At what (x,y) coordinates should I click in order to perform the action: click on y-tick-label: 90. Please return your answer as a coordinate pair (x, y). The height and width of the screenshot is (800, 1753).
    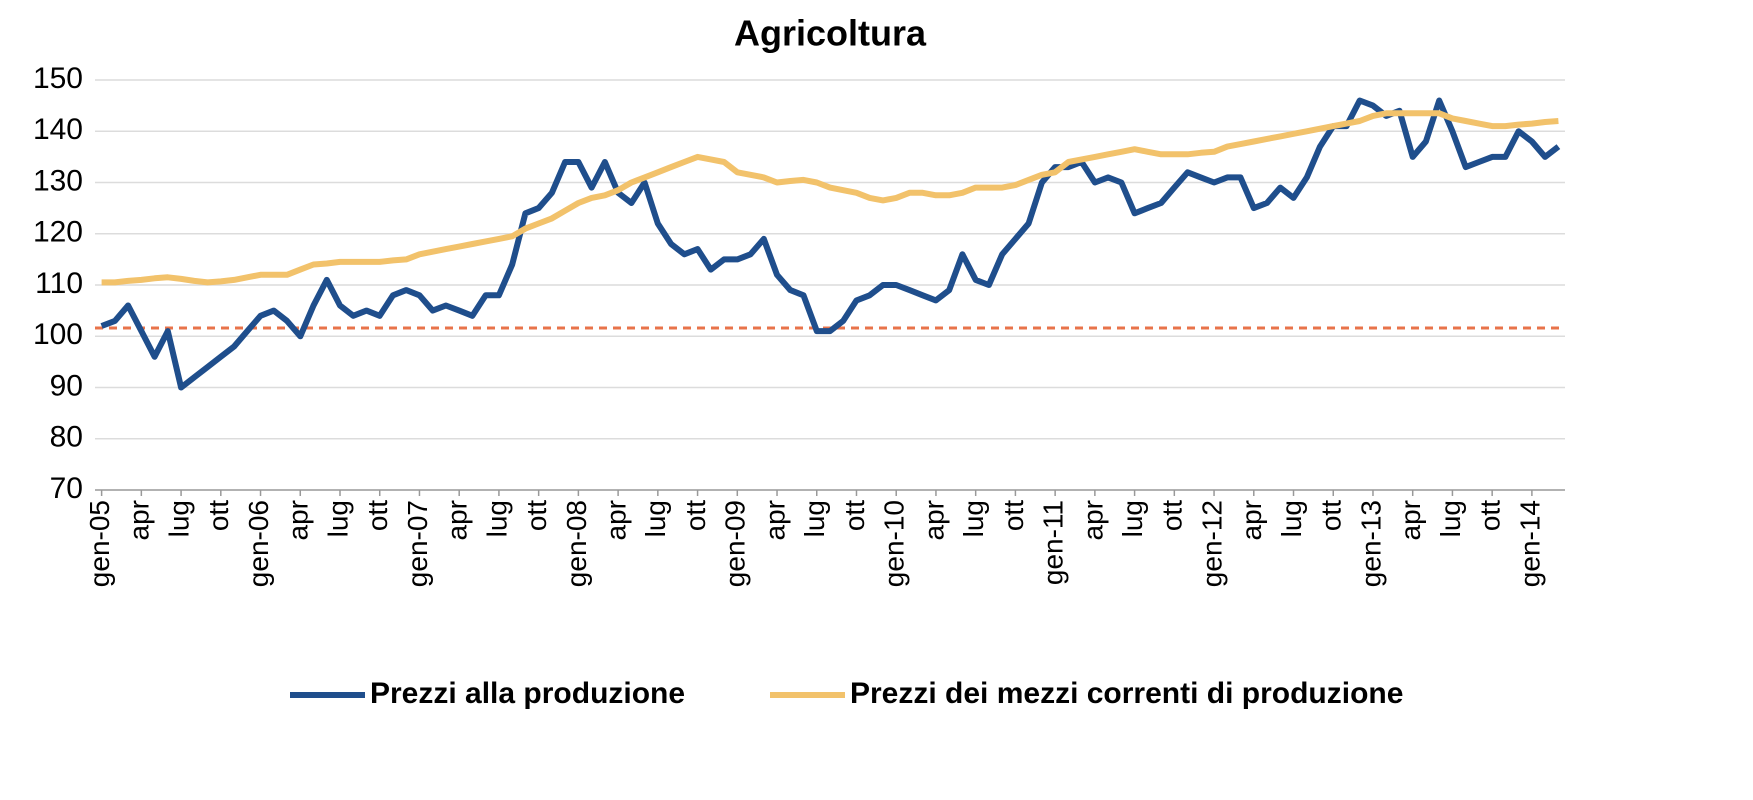
    Looking at the image, I should click on (66, 385).